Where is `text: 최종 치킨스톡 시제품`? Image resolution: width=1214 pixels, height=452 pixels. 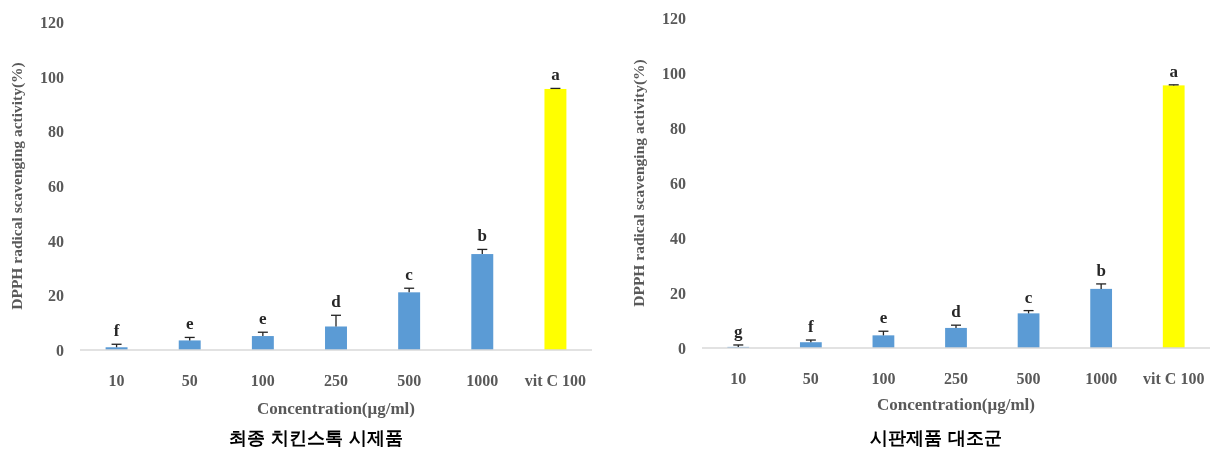
text: 최종 치킨스톡 시제품 is located at coordinates (316, 437).